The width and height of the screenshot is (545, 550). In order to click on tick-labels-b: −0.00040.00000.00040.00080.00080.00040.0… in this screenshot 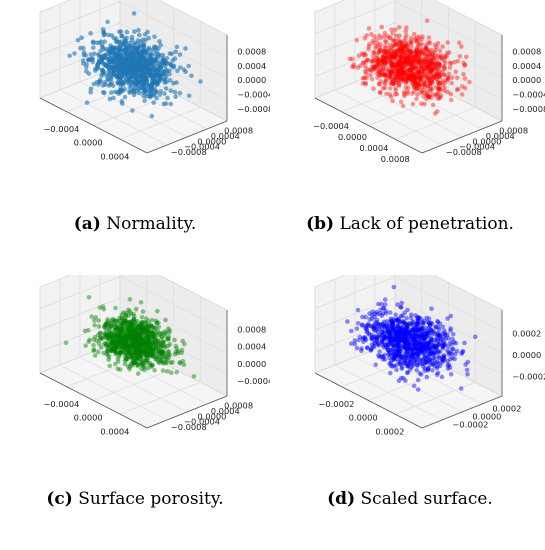, I will do `click(429, 106)`.